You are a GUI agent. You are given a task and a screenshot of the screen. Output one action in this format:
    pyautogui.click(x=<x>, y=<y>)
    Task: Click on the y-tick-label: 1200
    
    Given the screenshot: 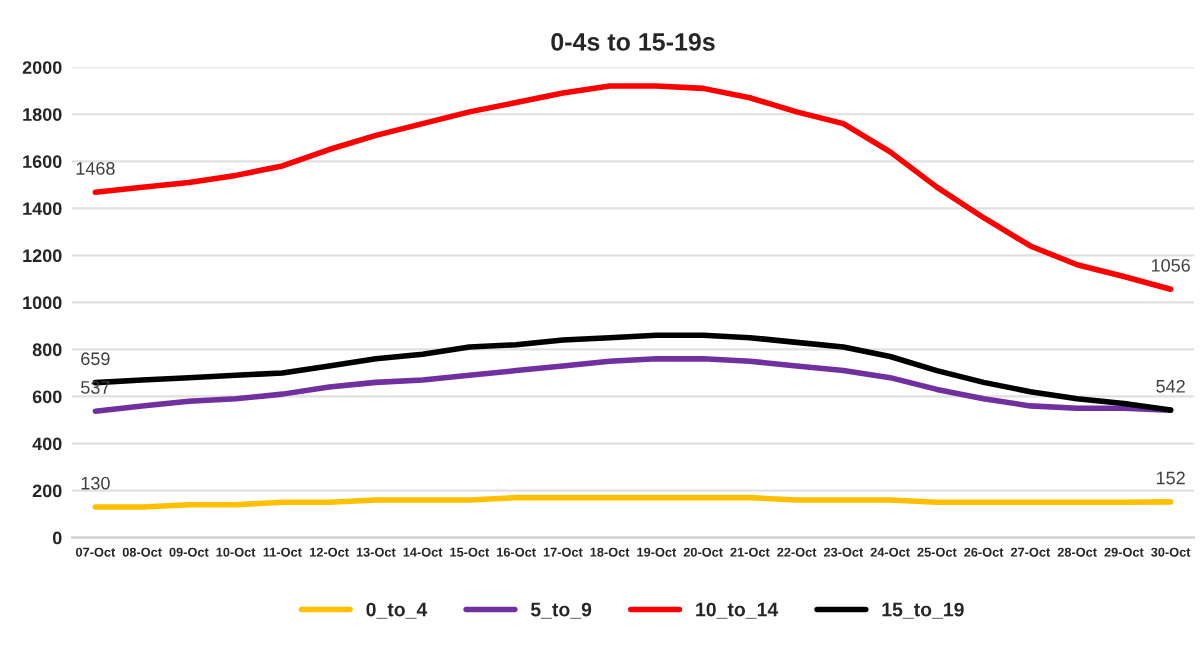 What is the action you would take?
    pyautogui.click(x=42, y=256)
    